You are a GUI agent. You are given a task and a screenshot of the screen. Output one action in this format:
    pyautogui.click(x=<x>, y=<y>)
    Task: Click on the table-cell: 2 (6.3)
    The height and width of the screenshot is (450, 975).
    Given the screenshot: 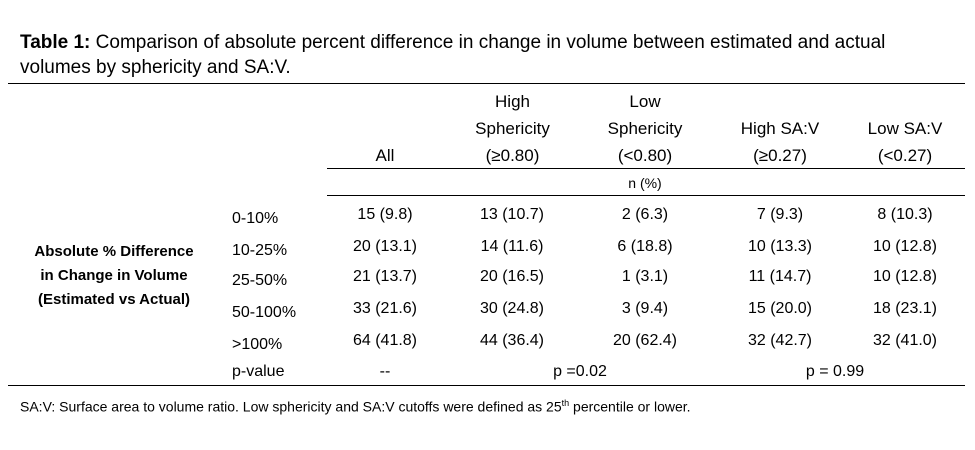 What is the action you would take?
    pyautogui.click(x=645, y=214)
    